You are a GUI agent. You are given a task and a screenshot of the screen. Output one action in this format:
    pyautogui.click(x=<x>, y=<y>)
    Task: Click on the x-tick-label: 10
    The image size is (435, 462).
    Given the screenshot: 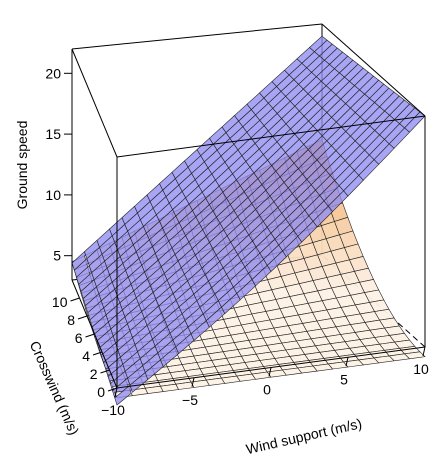 What is the action you would take?
    pyautogui.click(x=421, y=369)
    